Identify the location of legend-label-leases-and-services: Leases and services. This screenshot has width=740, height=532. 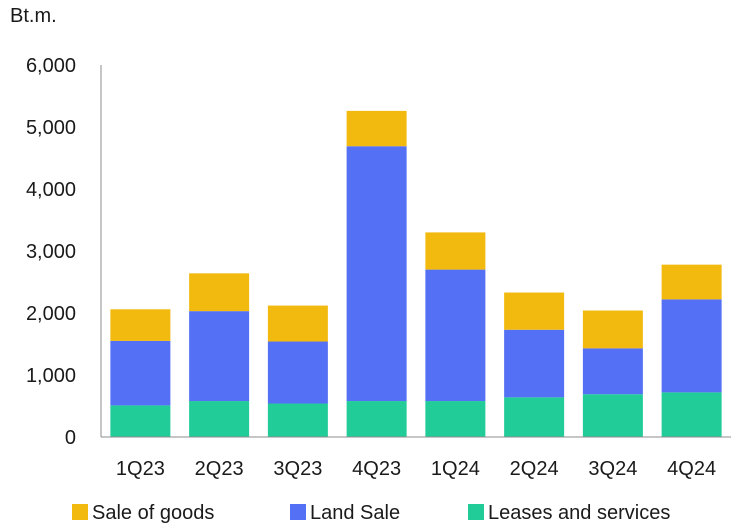
(579, 513).